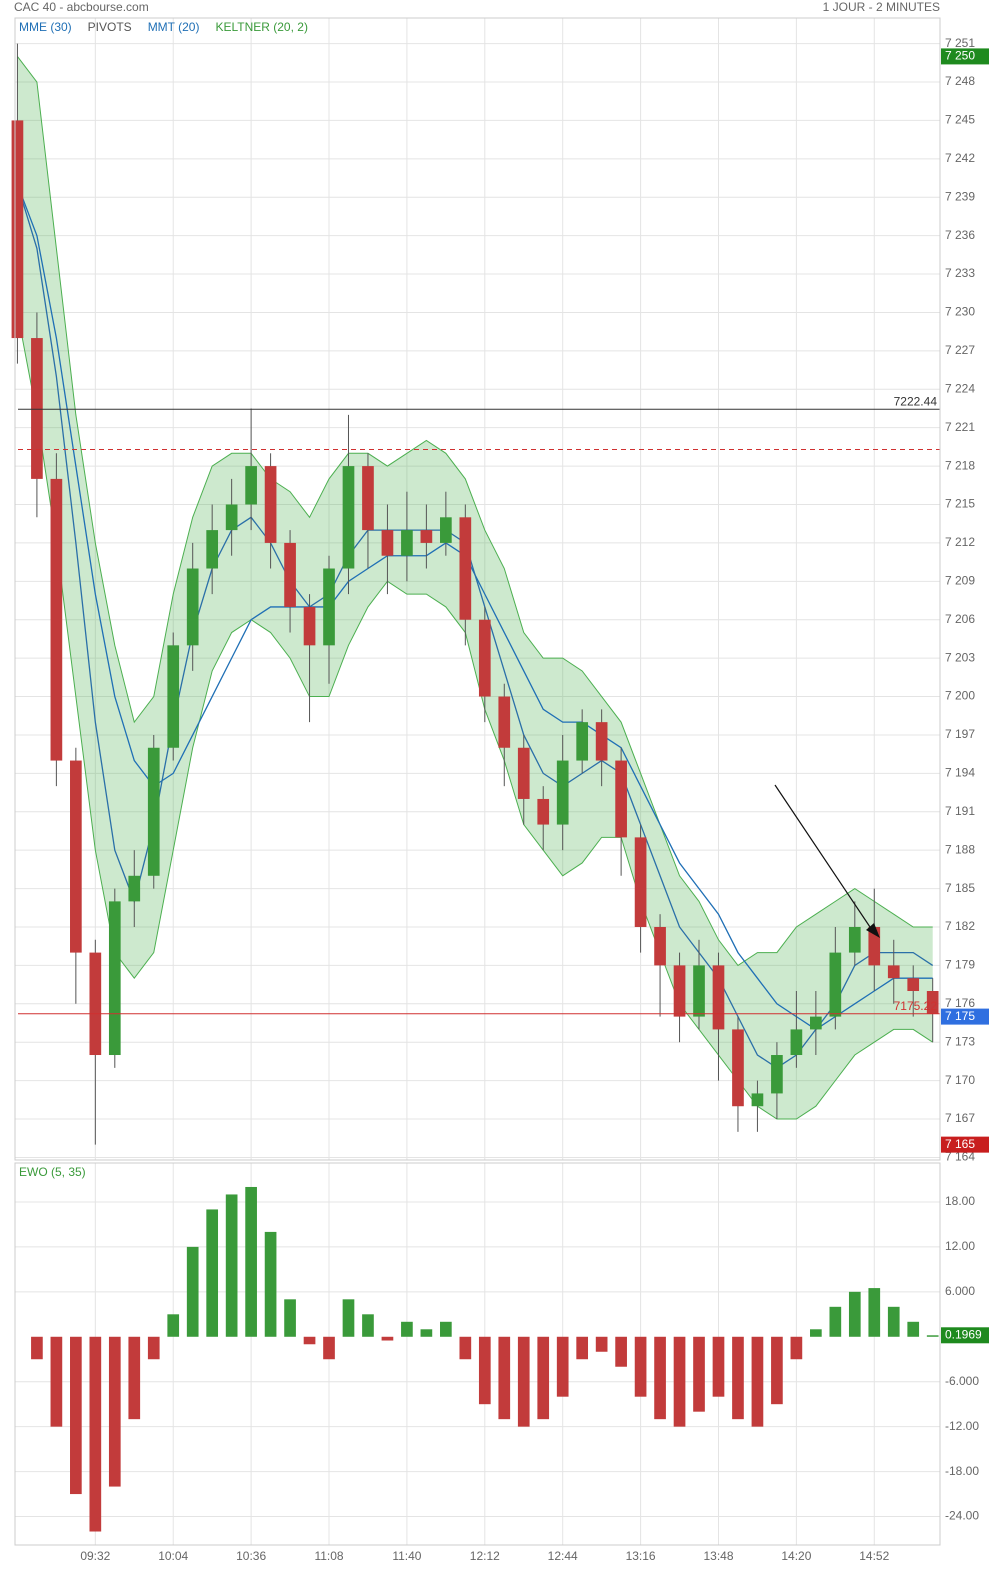 The image size is (1000, 1585). What do you see at coordinates (960, 120) in the screenshot?
I see `y-tick-label: 7 245` at bounding box center [960, 120].